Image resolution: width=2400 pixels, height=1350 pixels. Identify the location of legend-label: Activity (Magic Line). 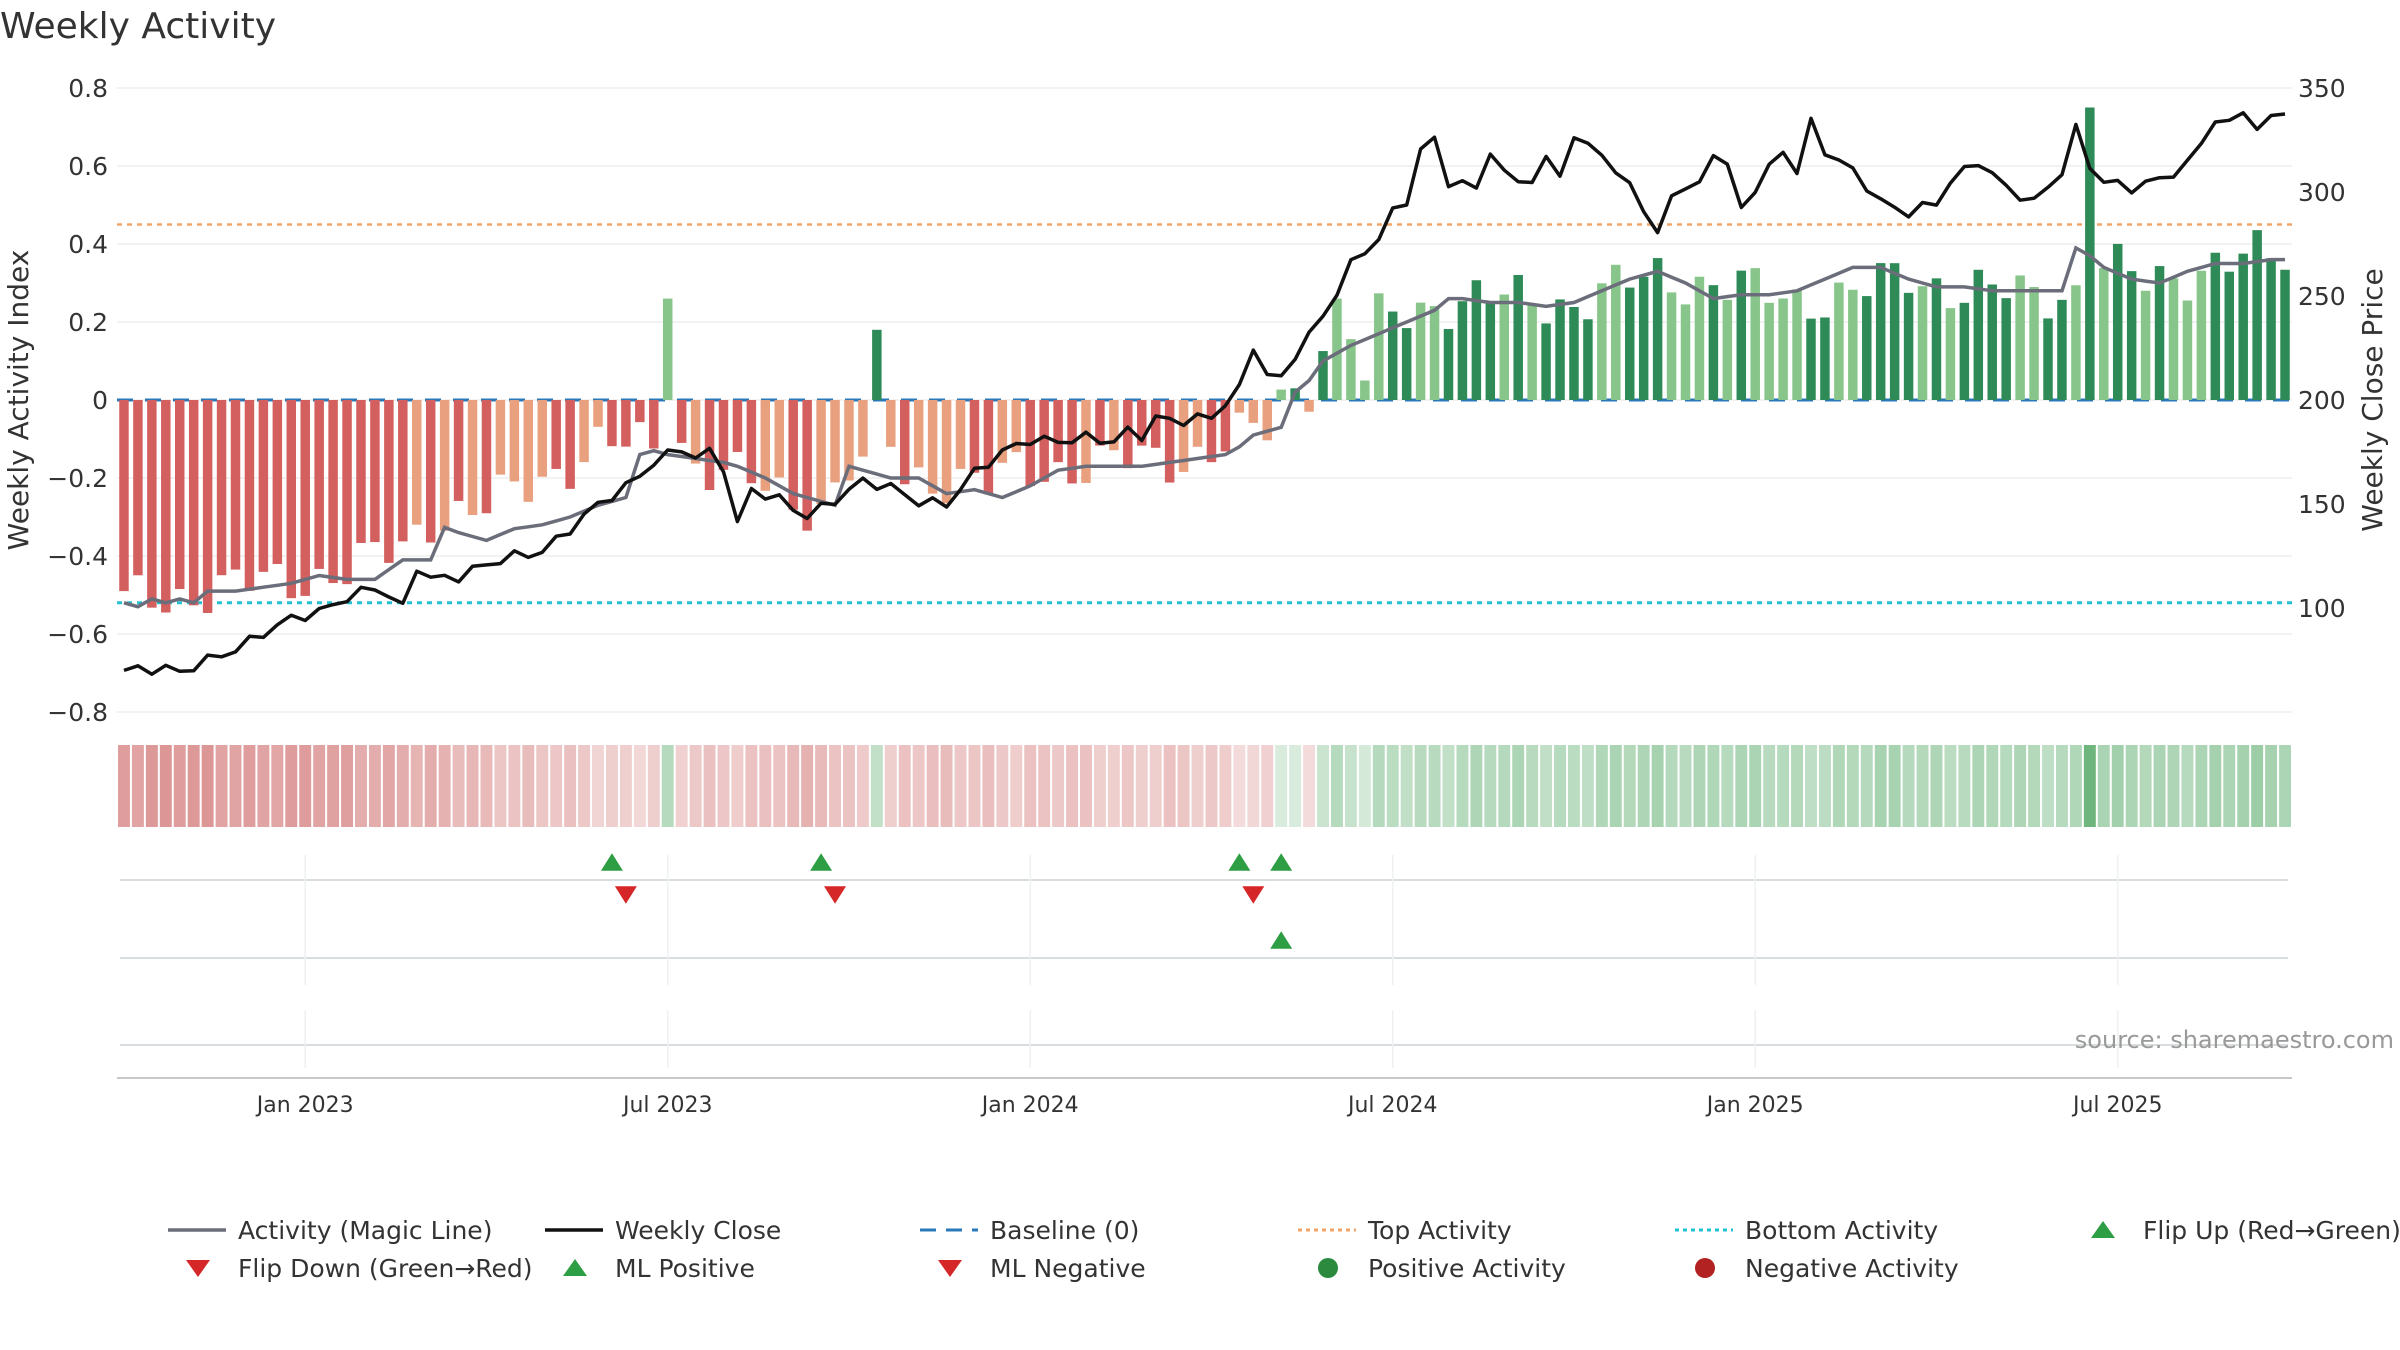
(365, 1230).